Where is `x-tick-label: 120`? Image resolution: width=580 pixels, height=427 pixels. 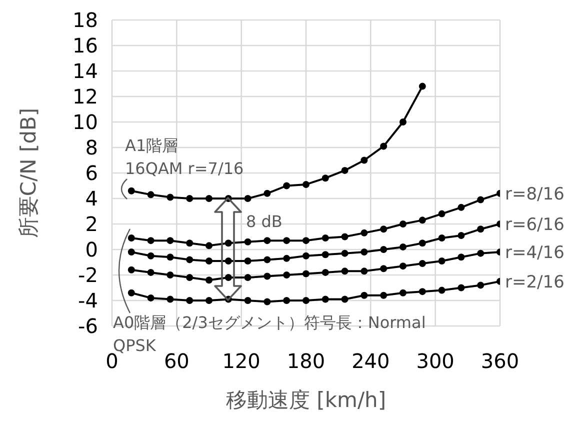 x-tick-label: 120 is located at coordinates (241, 361).